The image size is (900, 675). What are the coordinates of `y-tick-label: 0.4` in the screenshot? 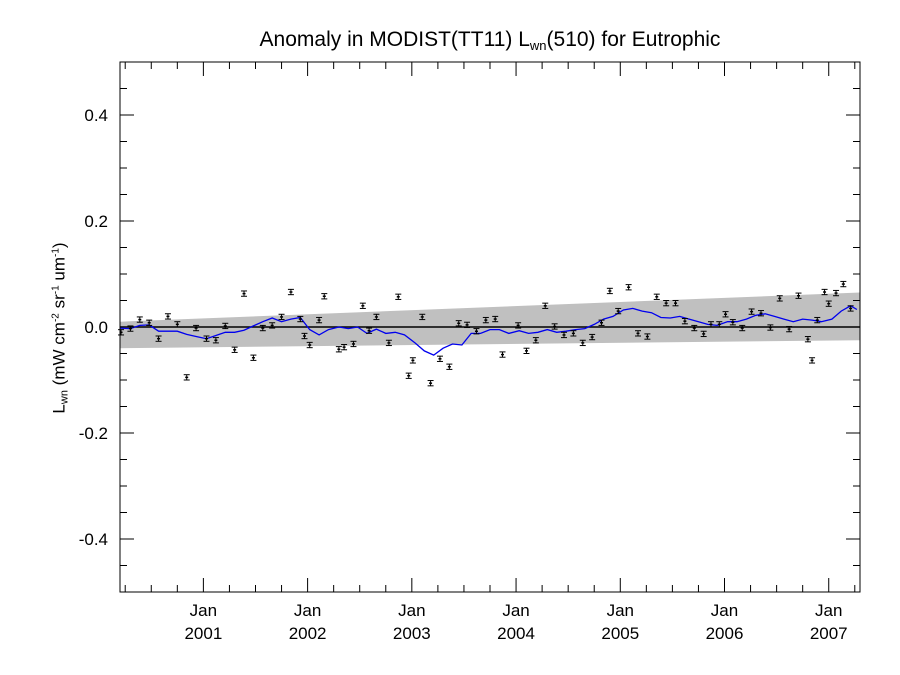 It's located at (96, 115).